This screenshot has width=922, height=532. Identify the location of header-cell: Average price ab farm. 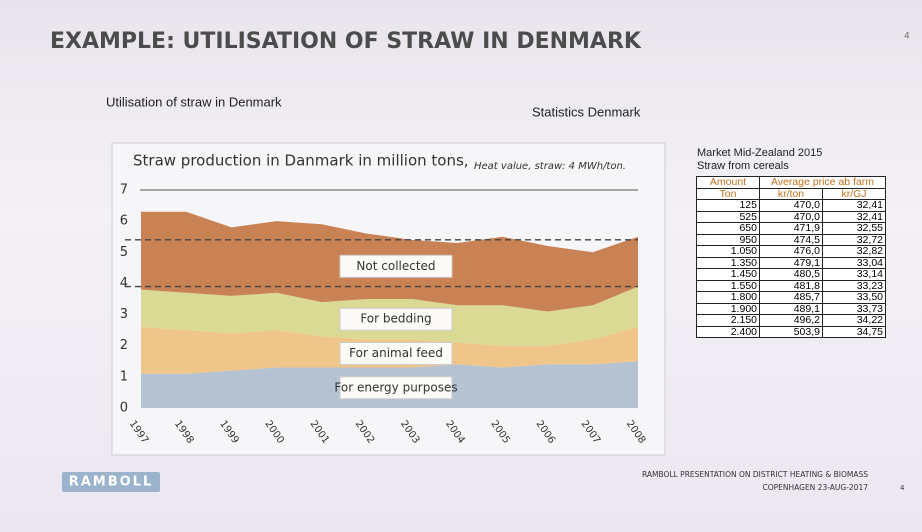
(822, 182).